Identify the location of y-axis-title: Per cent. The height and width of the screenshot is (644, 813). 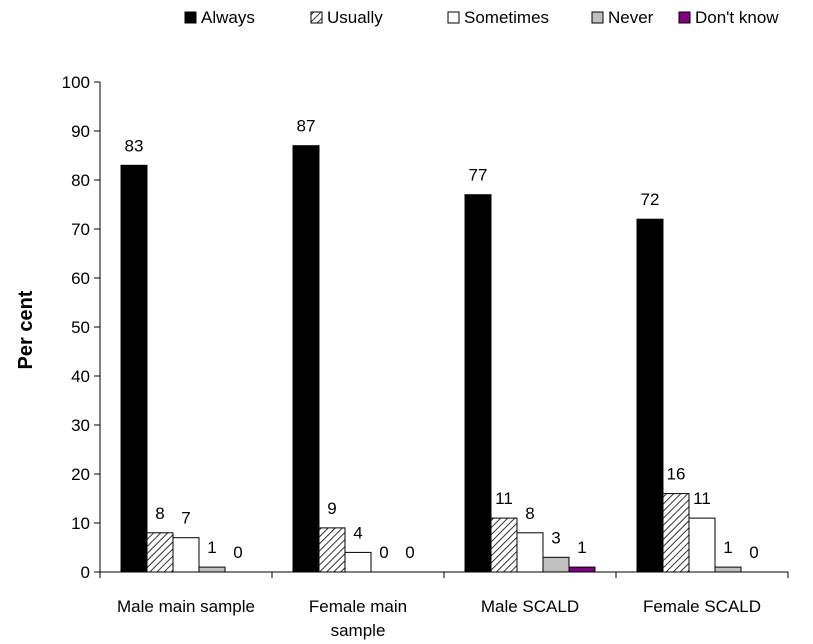
(26, 329).